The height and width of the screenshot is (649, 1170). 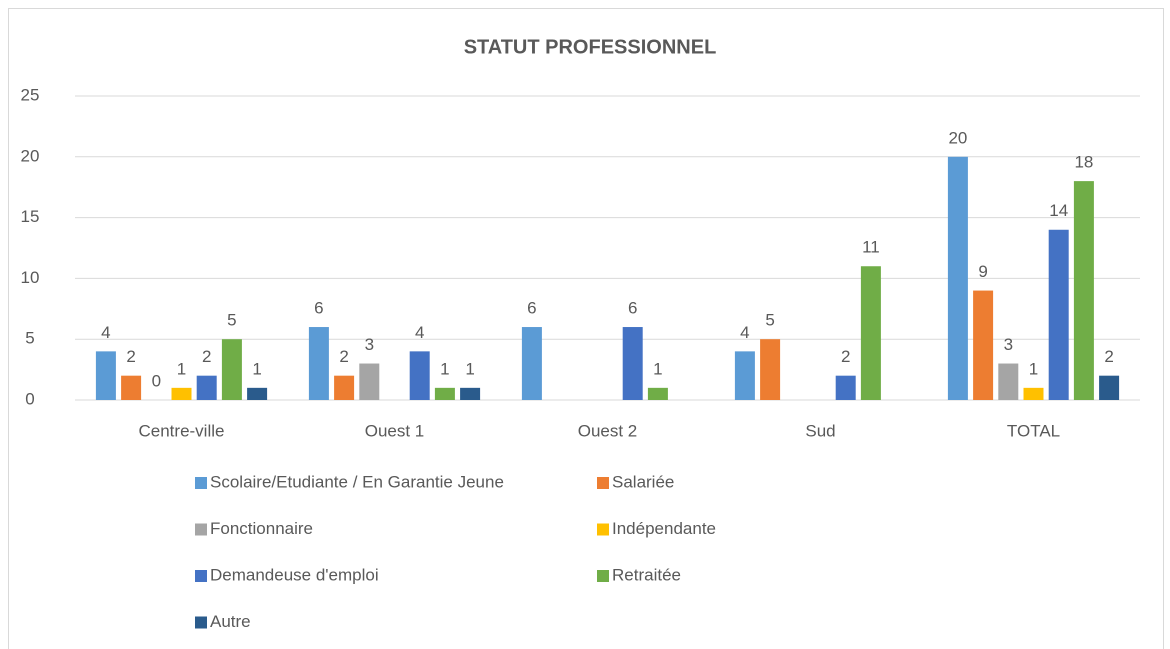 I want to click on x-tick-label: Ouest 2, so click(x=608, y=430).